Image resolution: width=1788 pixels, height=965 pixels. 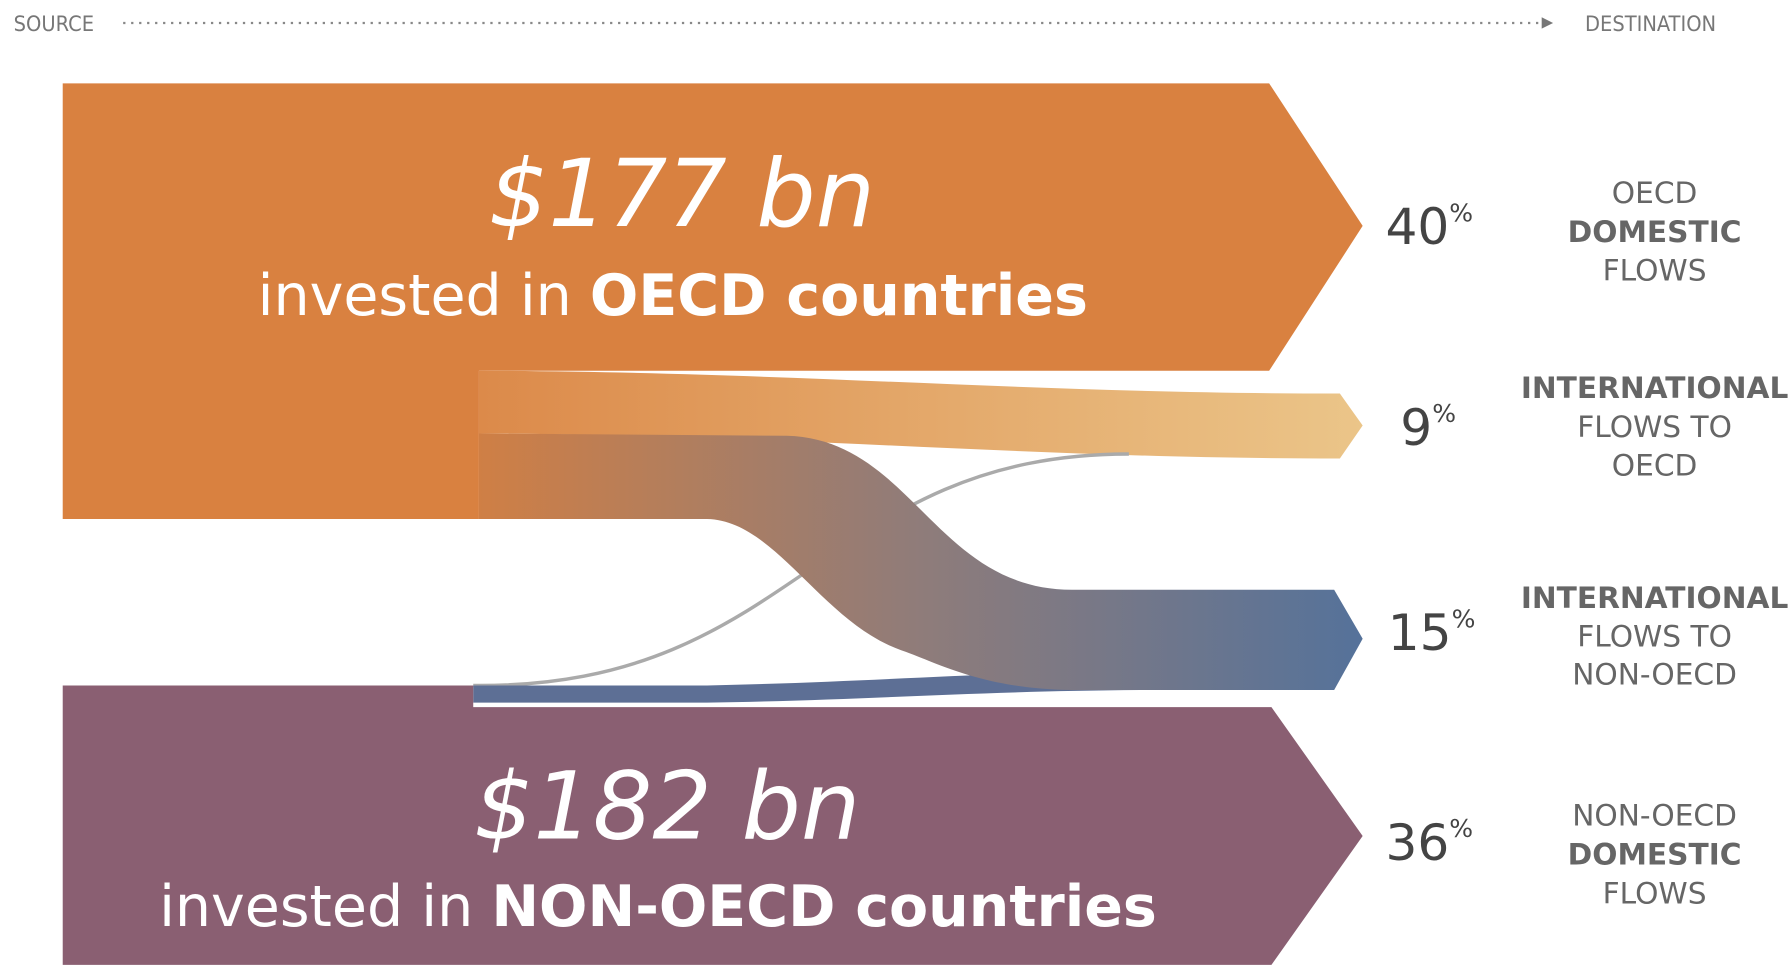 I want to click on value: 15, so click(x=1420, y=632).